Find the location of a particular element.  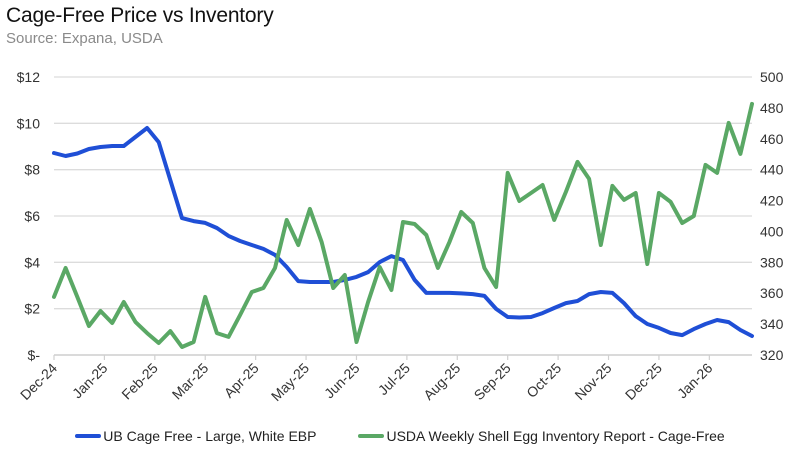

y-left-tick-label: $- is located at coordinates (34, 355).